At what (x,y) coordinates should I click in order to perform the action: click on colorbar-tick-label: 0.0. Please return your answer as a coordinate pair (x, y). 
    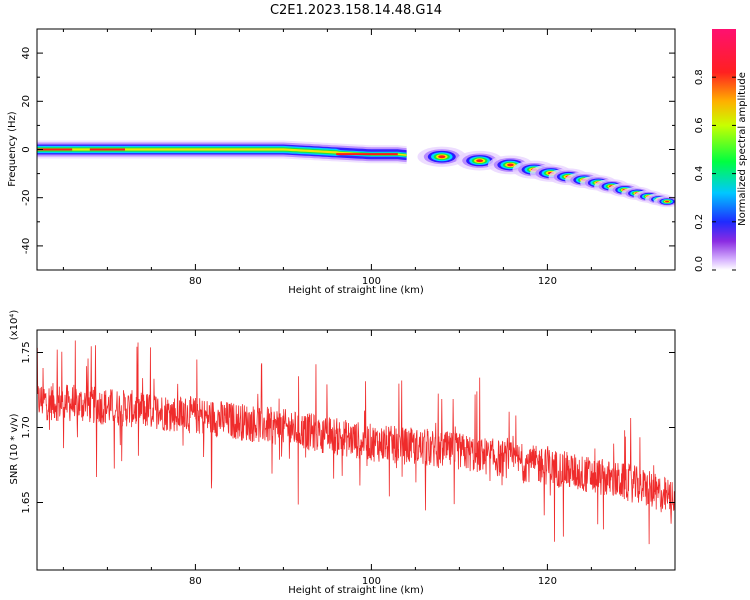
    Looking at the image, I should click on (699, 264).